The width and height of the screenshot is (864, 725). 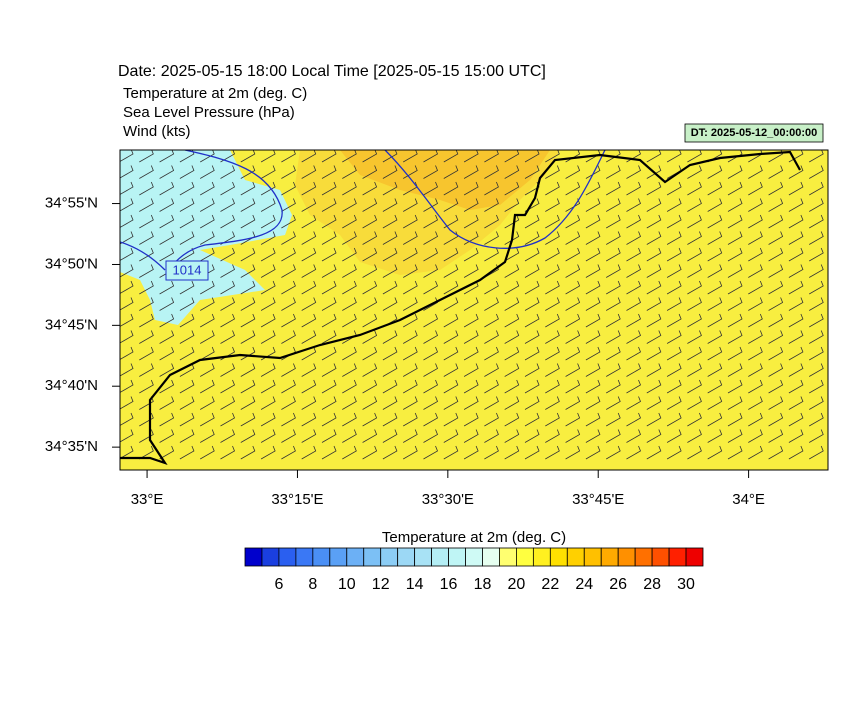 I want to click on isobar-label: 1014, so click(x=187, y=269).